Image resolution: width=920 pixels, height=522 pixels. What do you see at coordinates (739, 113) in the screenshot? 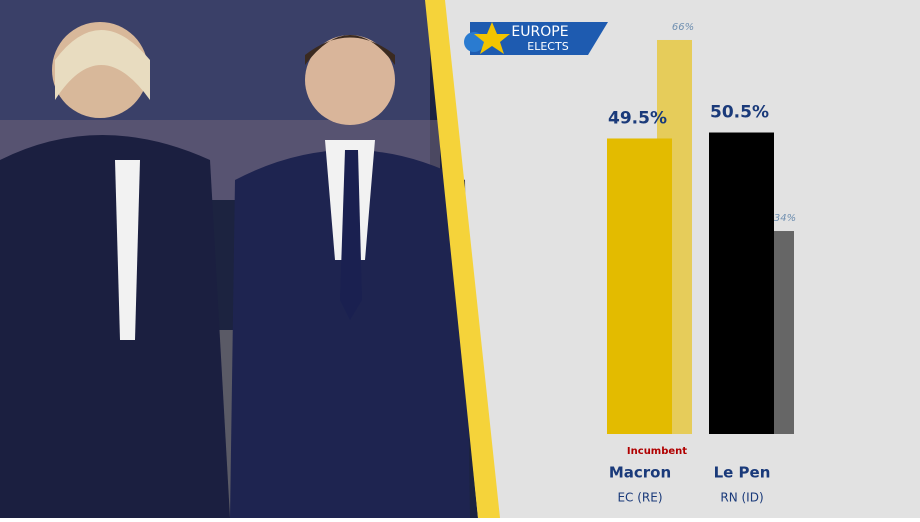
I see `value-label: 50.5%` at bounding box center [739, 113].